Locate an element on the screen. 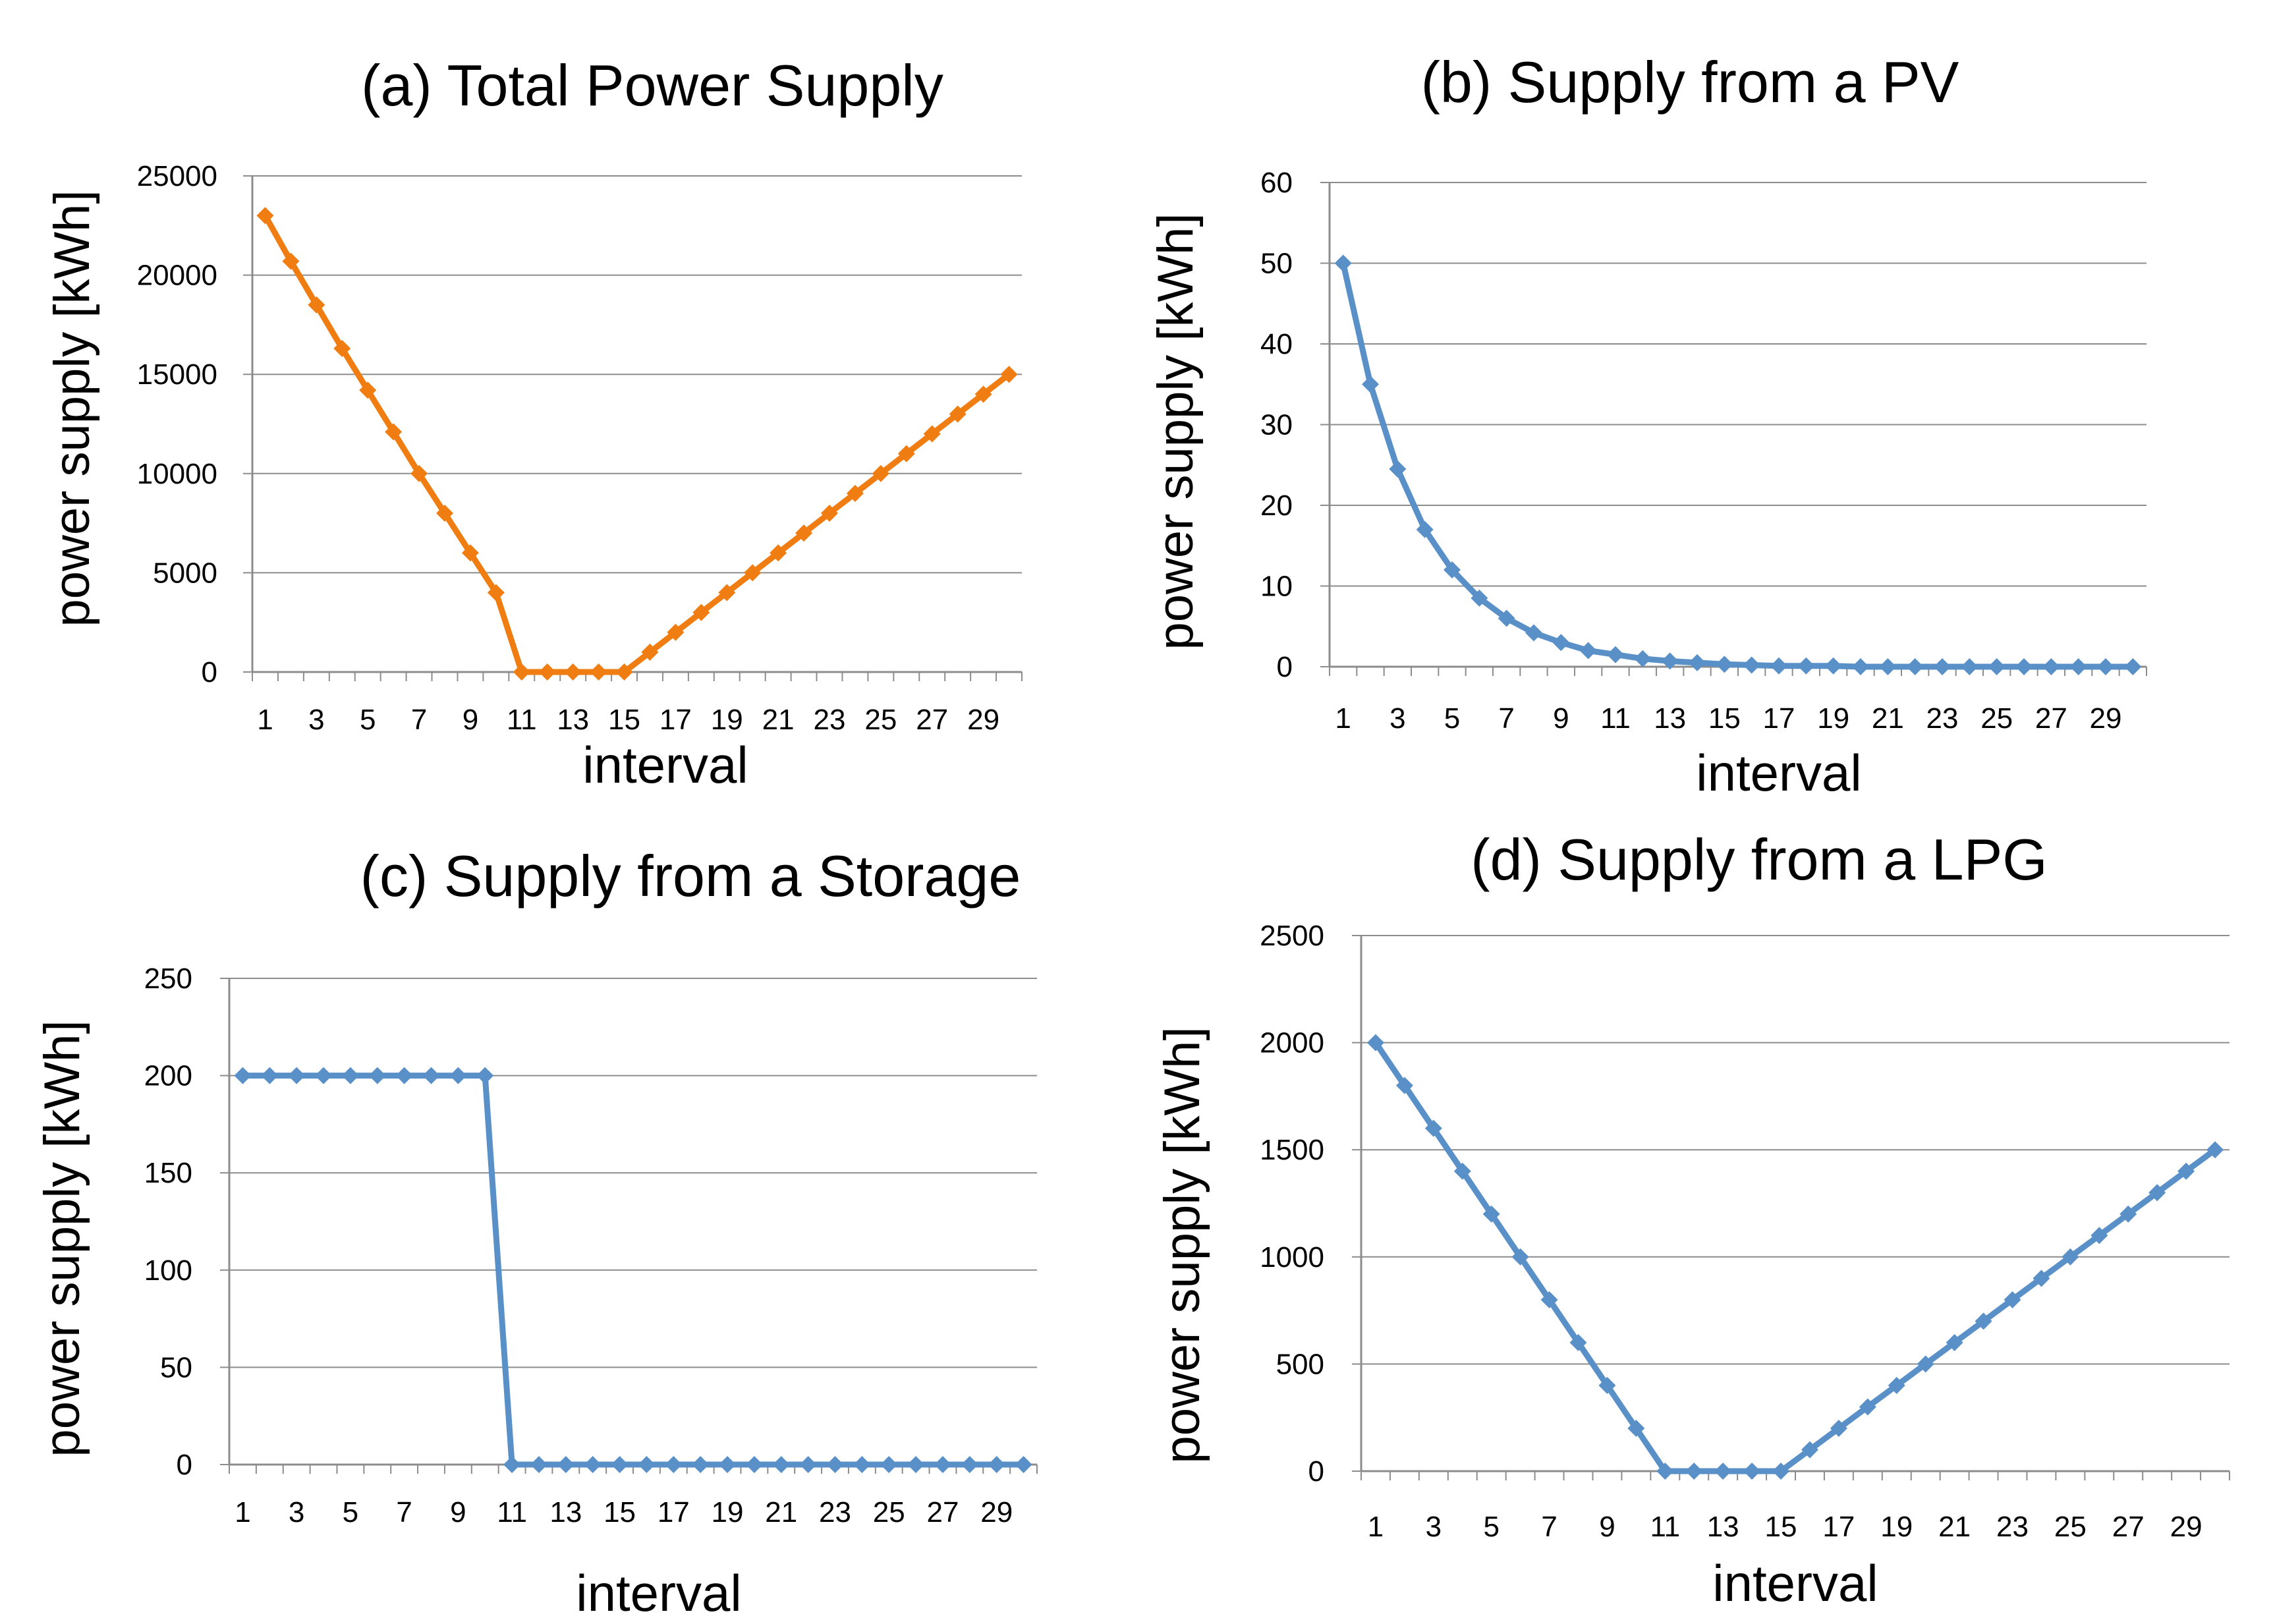 The image size is (2273, 1624). chart-c-ytick-label: 150 is located at coordinates (168, 1173).